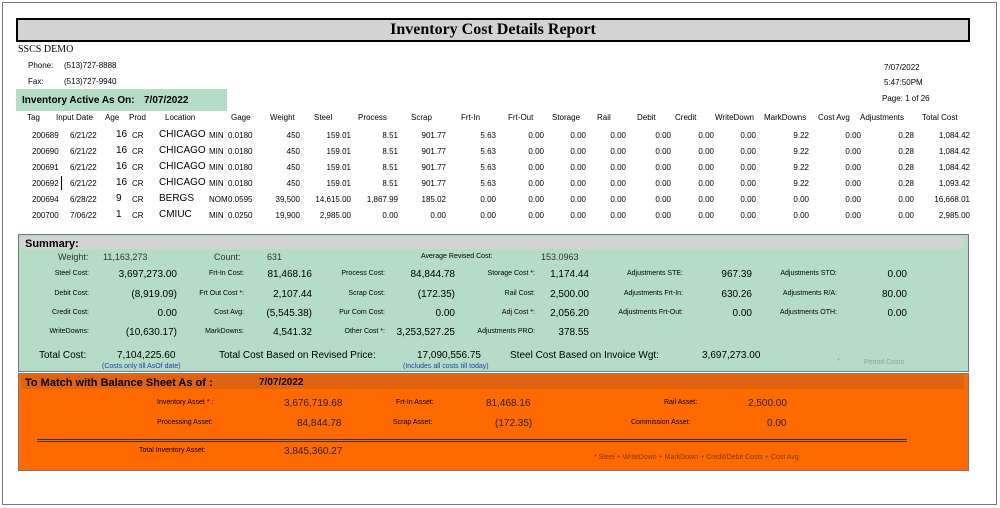  I want to click on revised-total-note: (Includes all costs till today), so click(446, 366).